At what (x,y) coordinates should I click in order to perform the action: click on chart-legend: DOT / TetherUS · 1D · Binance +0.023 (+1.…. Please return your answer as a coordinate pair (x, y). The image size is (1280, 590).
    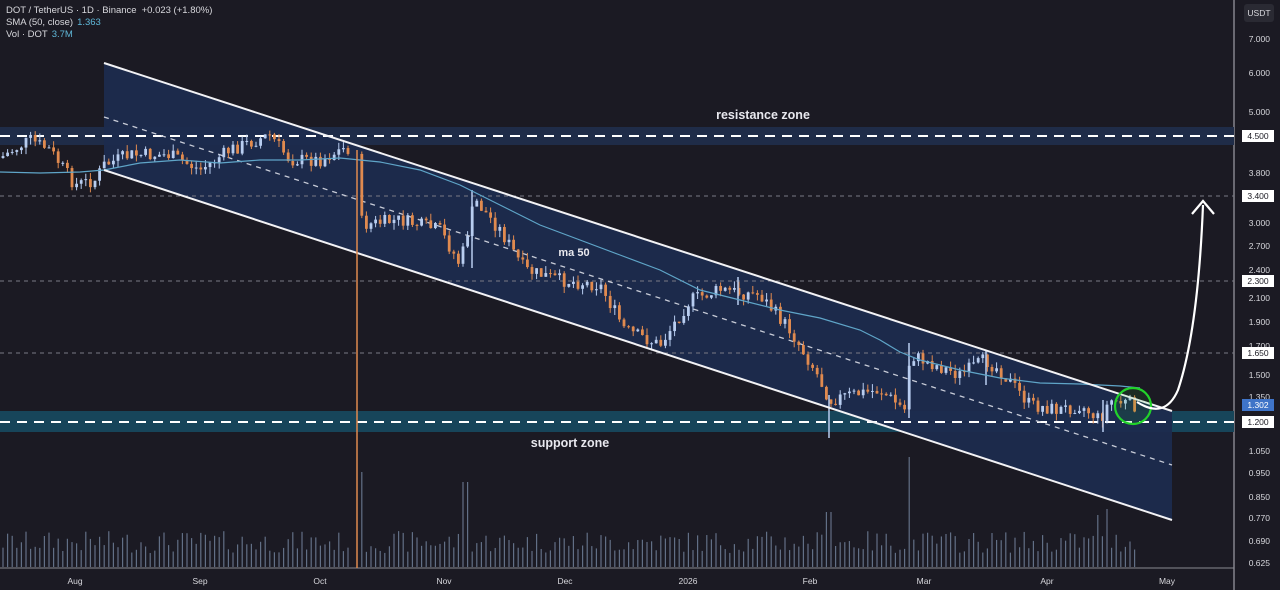
    Looking at the image, I should click on (109, 23).